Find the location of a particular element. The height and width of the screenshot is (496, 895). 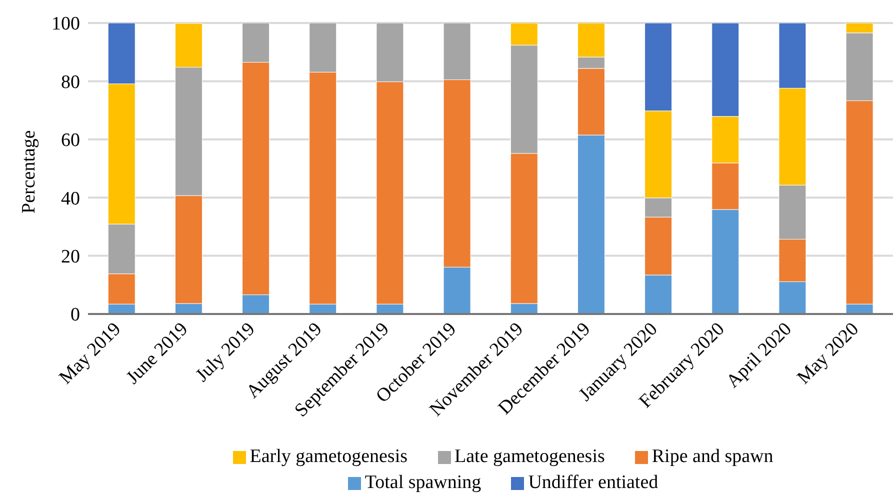

y-axis-title: Percentage is located at coordinates (29, 172).